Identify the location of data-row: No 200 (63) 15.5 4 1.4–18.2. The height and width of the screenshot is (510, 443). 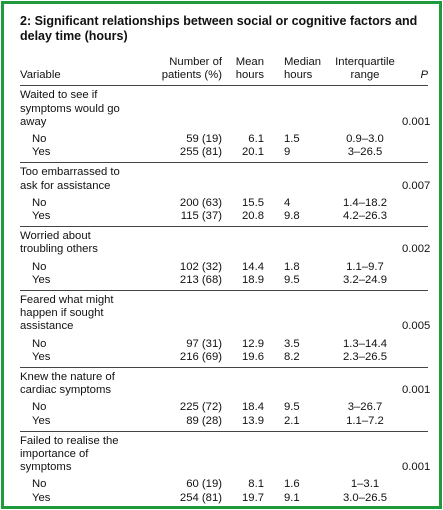
(224, 203).